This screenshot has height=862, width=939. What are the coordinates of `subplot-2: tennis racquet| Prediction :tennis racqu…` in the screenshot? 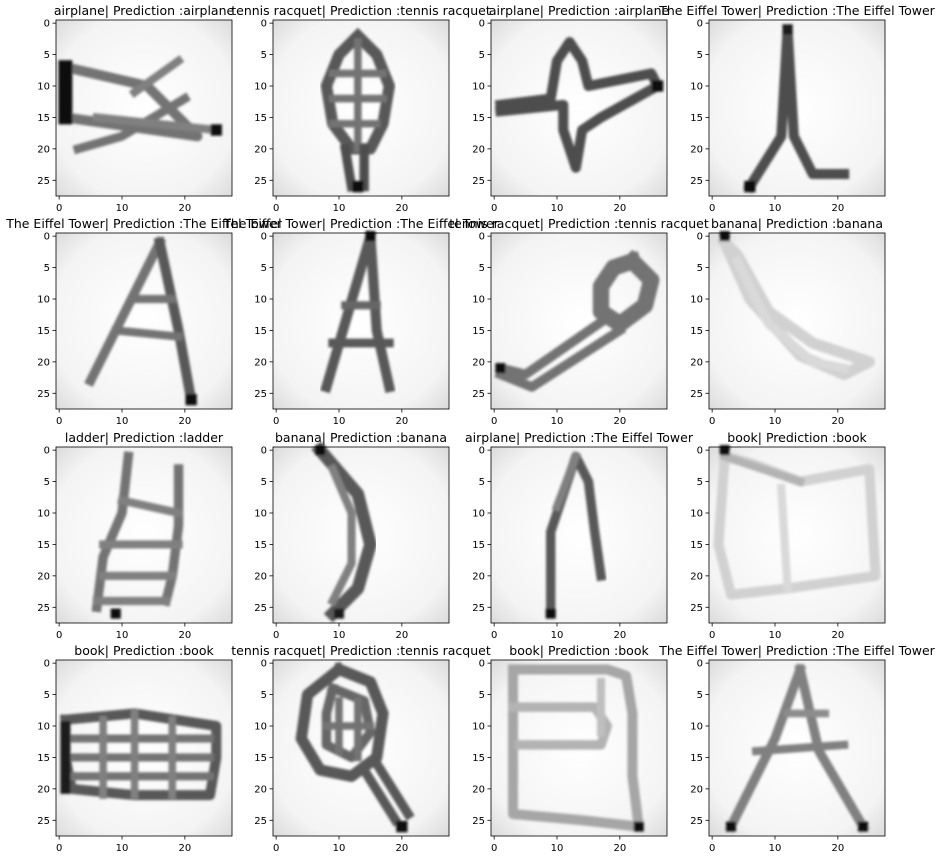 It's located at (361, 108).